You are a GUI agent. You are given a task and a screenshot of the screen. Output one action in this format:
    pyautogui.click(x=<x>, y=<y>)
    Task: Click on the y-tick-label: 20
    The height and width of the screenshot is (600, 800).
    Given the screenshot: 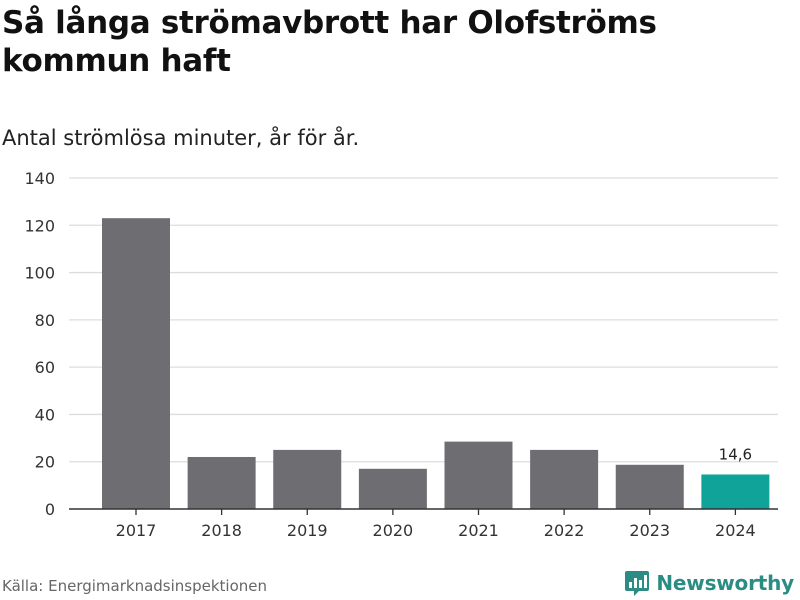 What is the action you would take?
    pyautogui.click(x=45, y=462)
    